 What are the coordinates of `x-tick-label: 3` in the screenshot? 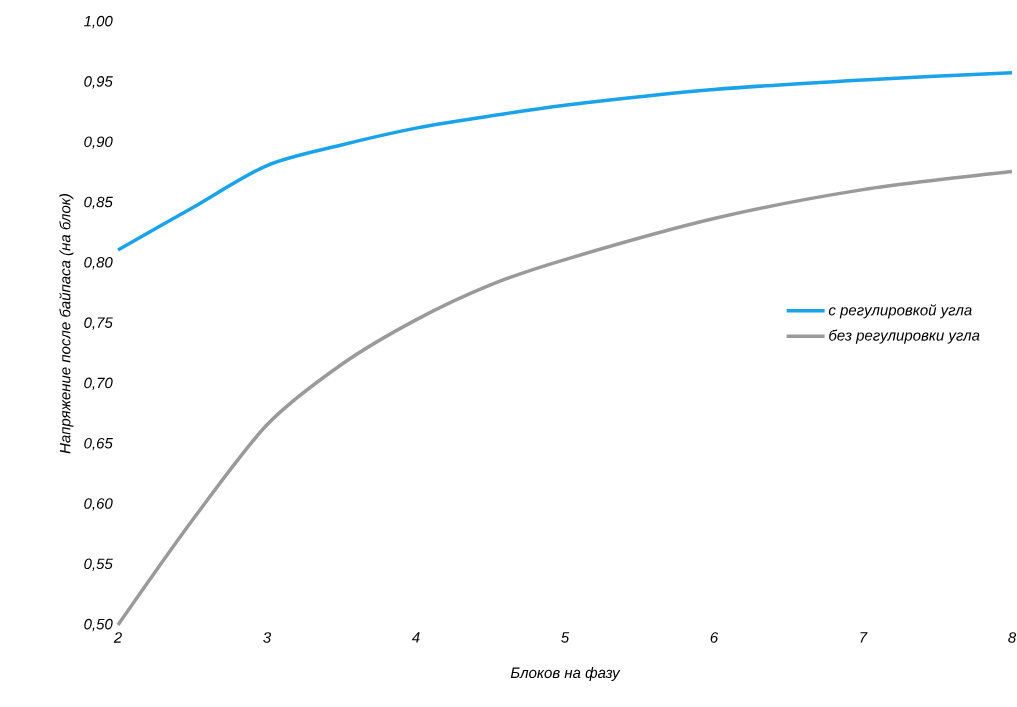 It's located at (267, 637).